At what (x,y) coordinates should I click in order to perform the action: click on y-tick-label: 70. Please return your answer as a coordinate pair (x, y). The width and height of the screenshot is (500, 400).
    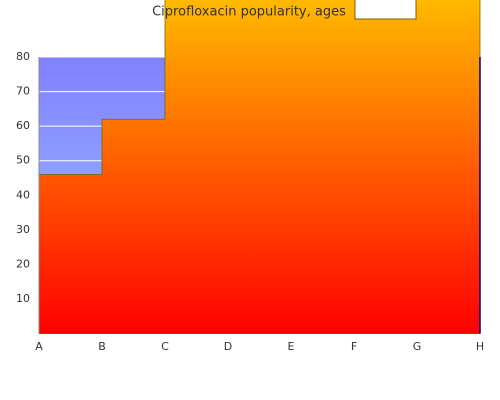
    Looking at the image, I should click on (23, 91).